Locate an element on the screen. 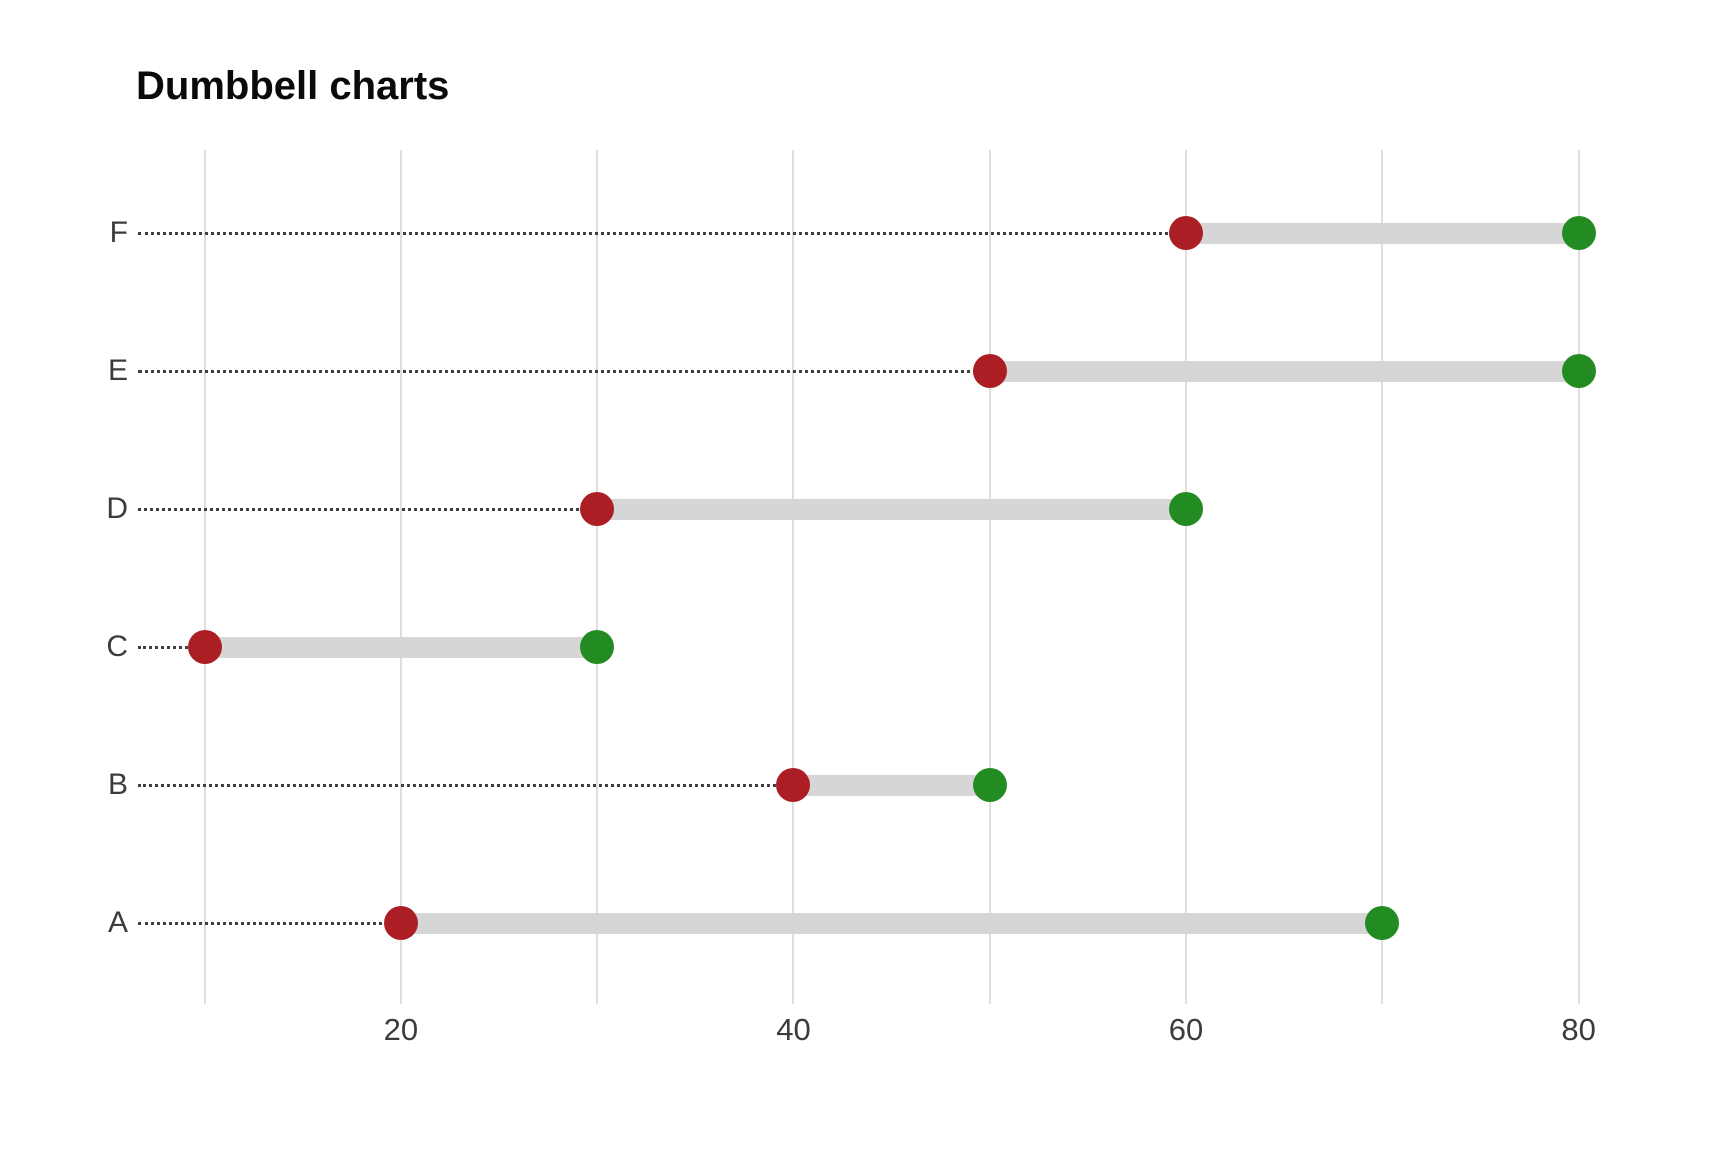  category-label: D is located at coordinates (117, 508).